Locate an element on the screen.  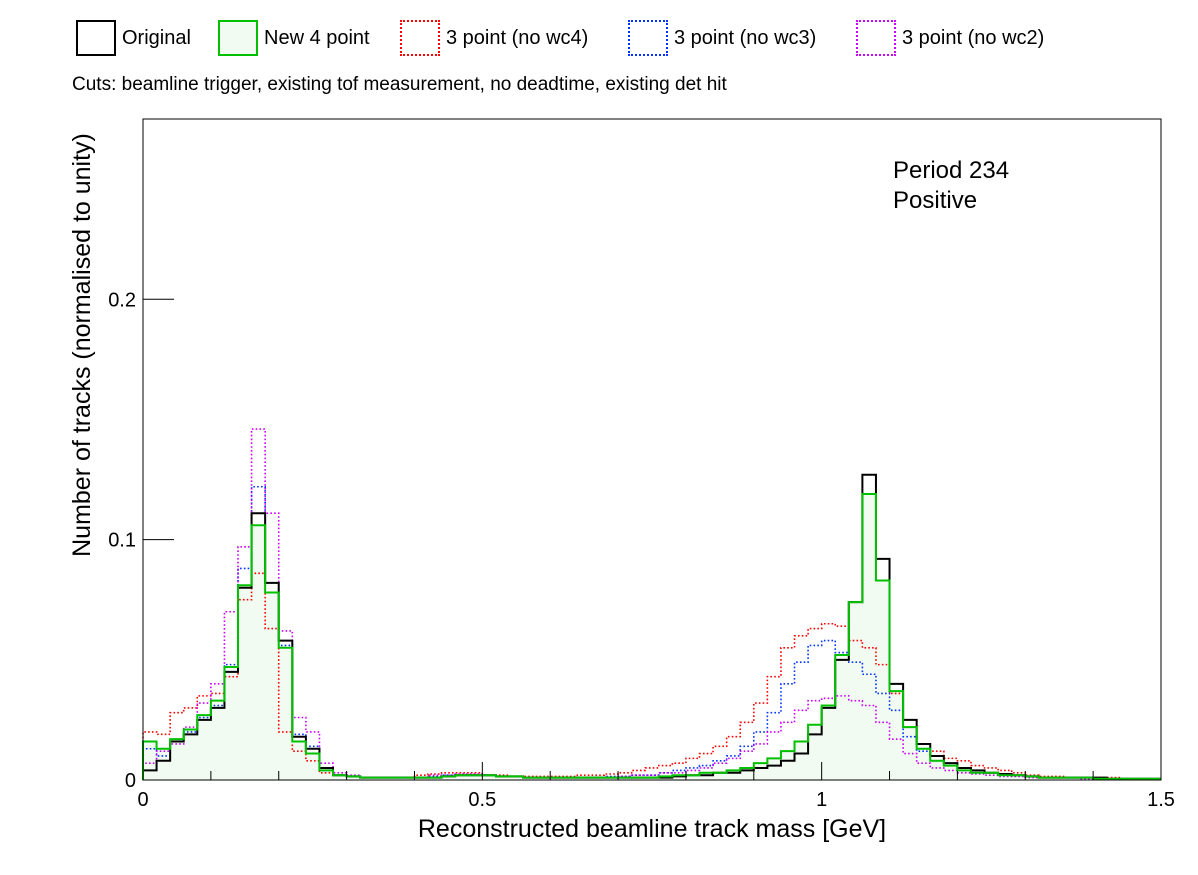
legend-item-original: Original is located at coordinates (133, 38).